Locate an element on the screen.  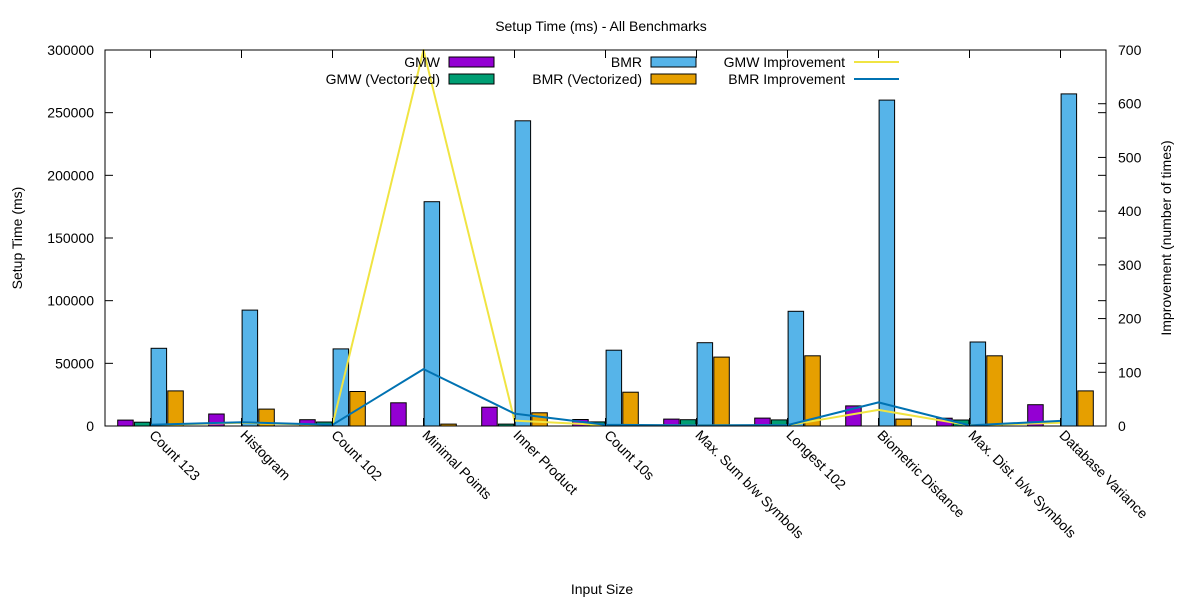
x-tick-label: Longest 102 is located at coordinates (816, 460).